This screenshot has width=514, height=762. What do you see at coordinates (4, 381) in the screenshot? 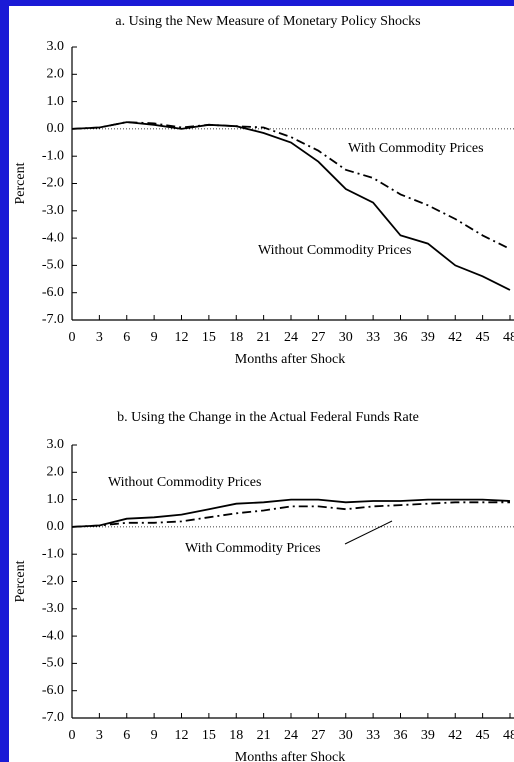
I see `left-border` at bounding box center [4, 381].